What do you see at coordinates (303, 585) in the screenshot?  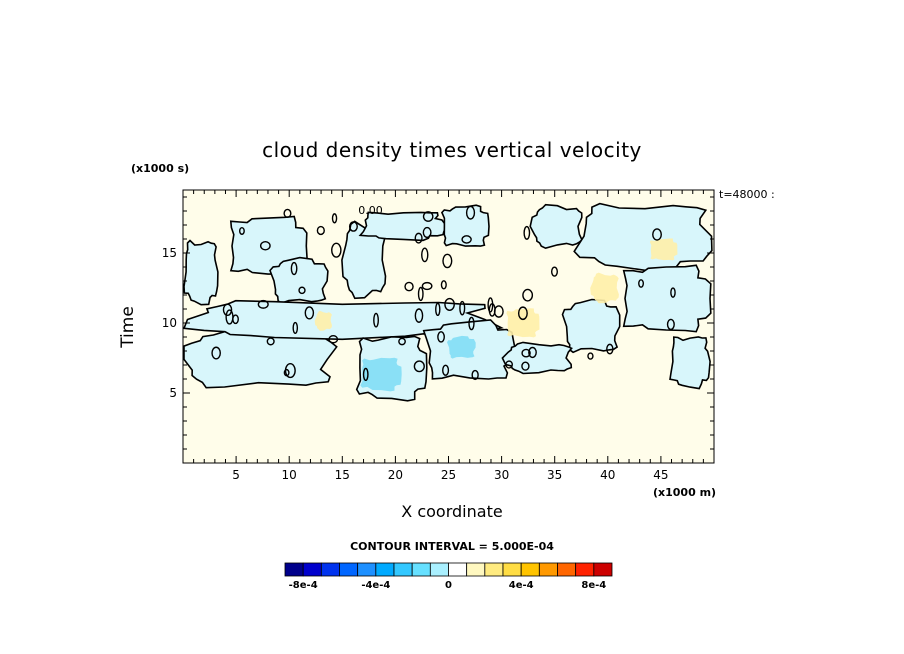 I see `colorbar-tick-label: -8e-4` at bounding box center [303, 585].